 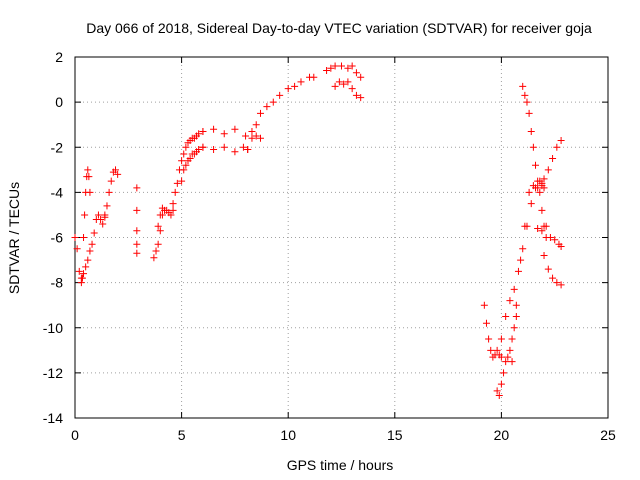 I want to click on series-s12, so click(x=344, y=71).